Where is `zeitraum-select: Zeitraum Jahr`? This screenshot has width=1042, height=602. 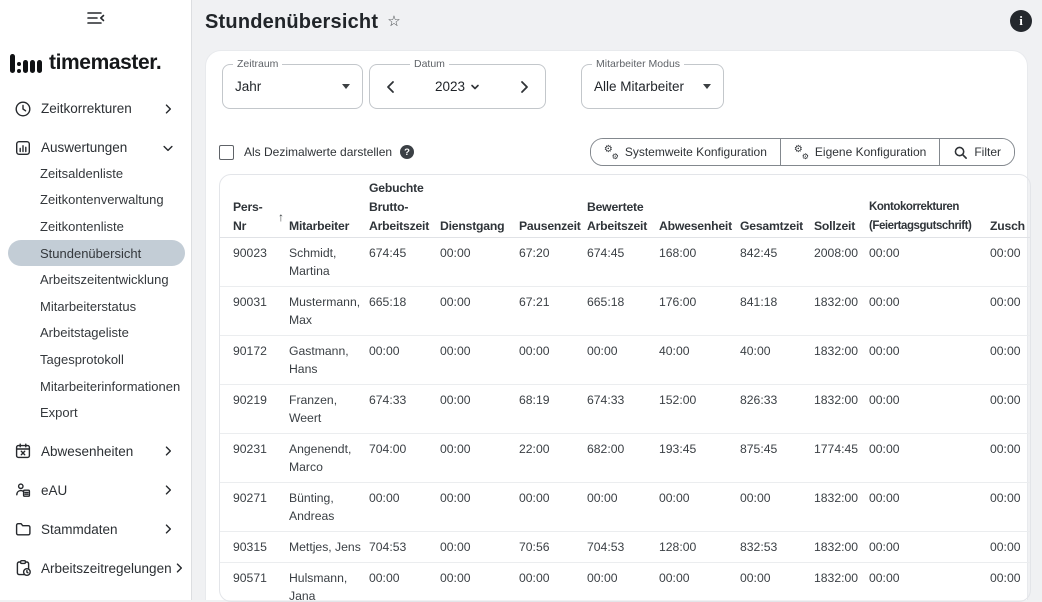 zeitraum-select: Zeitraum Jahr is located at coordinates (292, 86).